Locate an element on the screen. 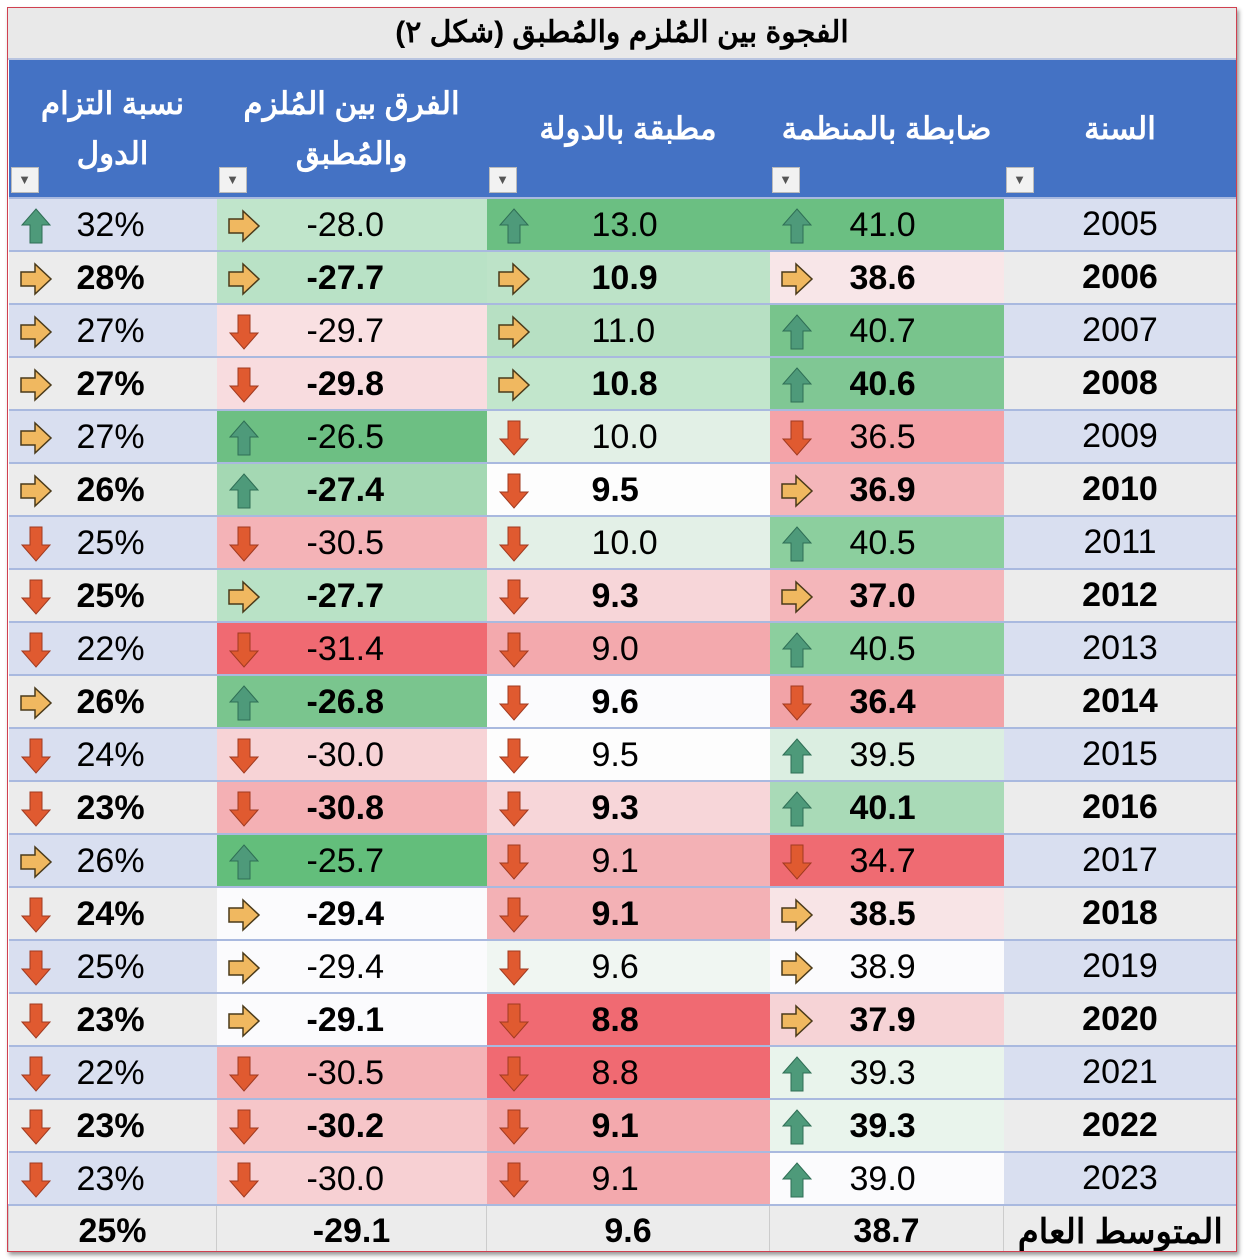  local-value: 8.8 is located at coordinates (615, 1073).